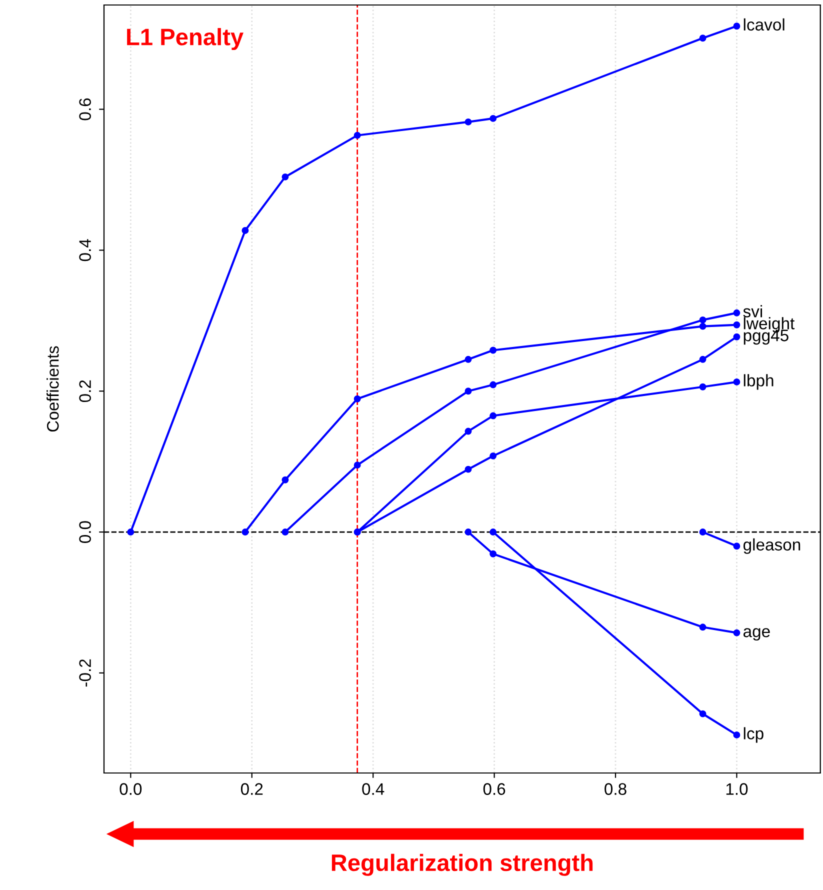 This screenshot has height=890, width=823. Describe the element at coordinates (85, 532) in the screenshot. I see `y-tick-label: 0.0` at that location.